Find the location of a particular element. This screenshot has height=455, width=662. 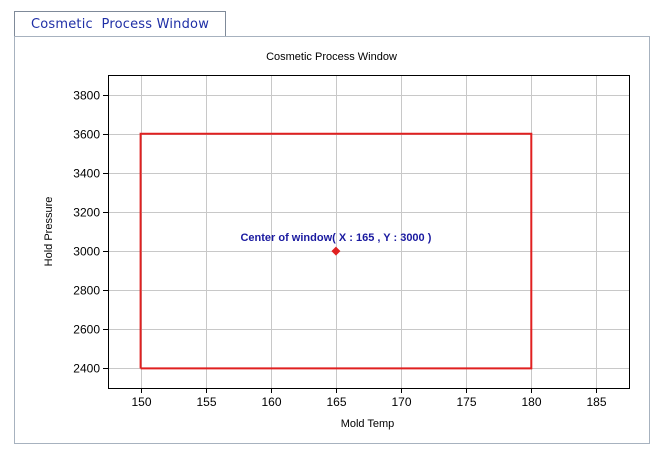

tab-label: Cosmetic Process Window is located at coordinates (120, 24).